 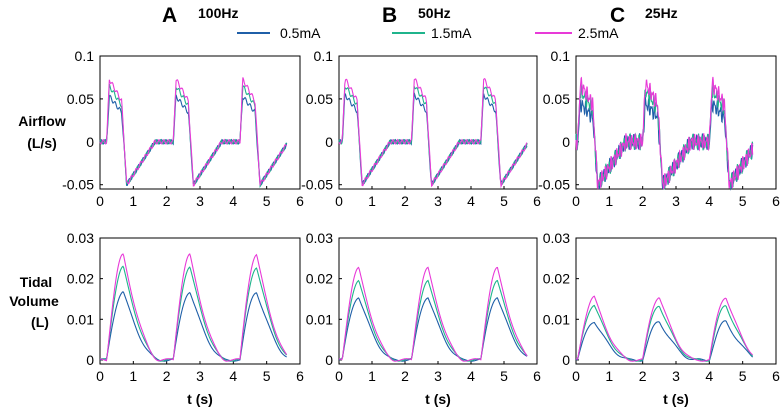 What do you see at coordinates (617, 15) in the screenshot?
I see `panel-letter-c: C` at bounding box center [617, 15].